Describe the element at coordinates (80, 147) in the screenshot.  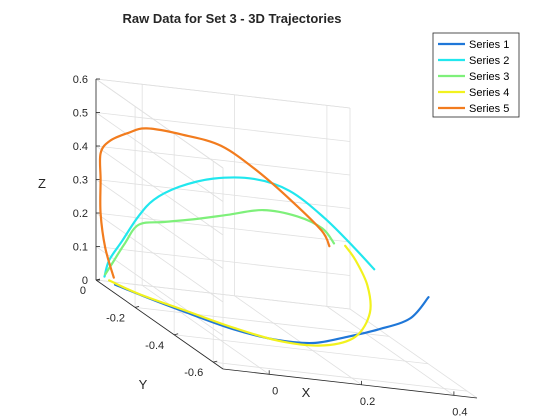
I see `z-tick-label: 0.4` at that location.